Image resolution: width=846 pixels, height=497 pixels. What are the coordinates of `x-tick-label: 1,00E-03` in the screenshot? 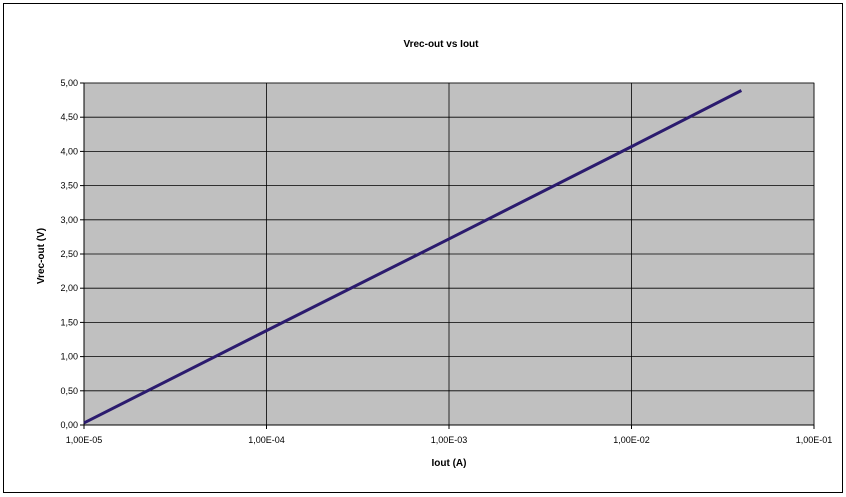 It's located at (449, 440).